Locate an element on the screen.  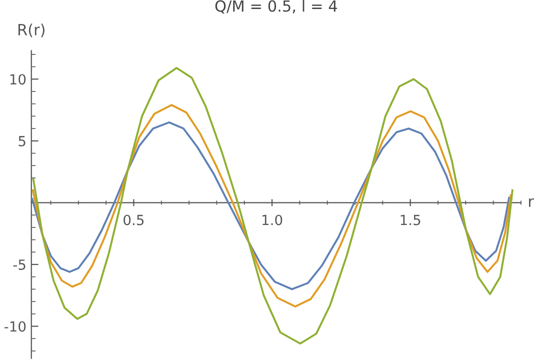
x-axis-title: r is located at coordinates (531, 202).